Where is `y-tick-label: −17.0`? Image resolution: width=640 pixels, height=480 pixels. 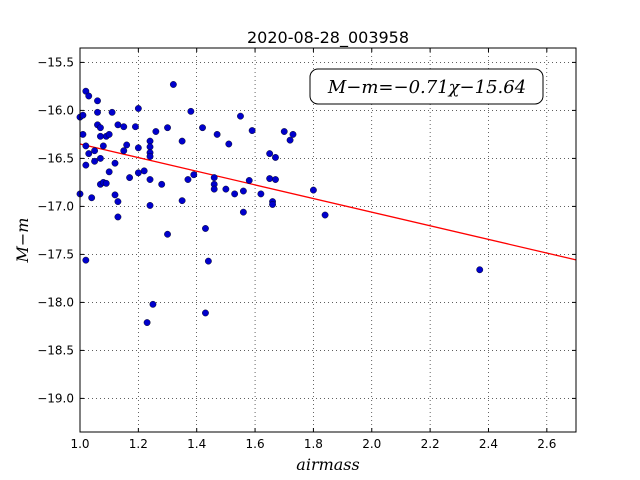
y-tick-label: −17.0 is located at coordinates (55, 206).